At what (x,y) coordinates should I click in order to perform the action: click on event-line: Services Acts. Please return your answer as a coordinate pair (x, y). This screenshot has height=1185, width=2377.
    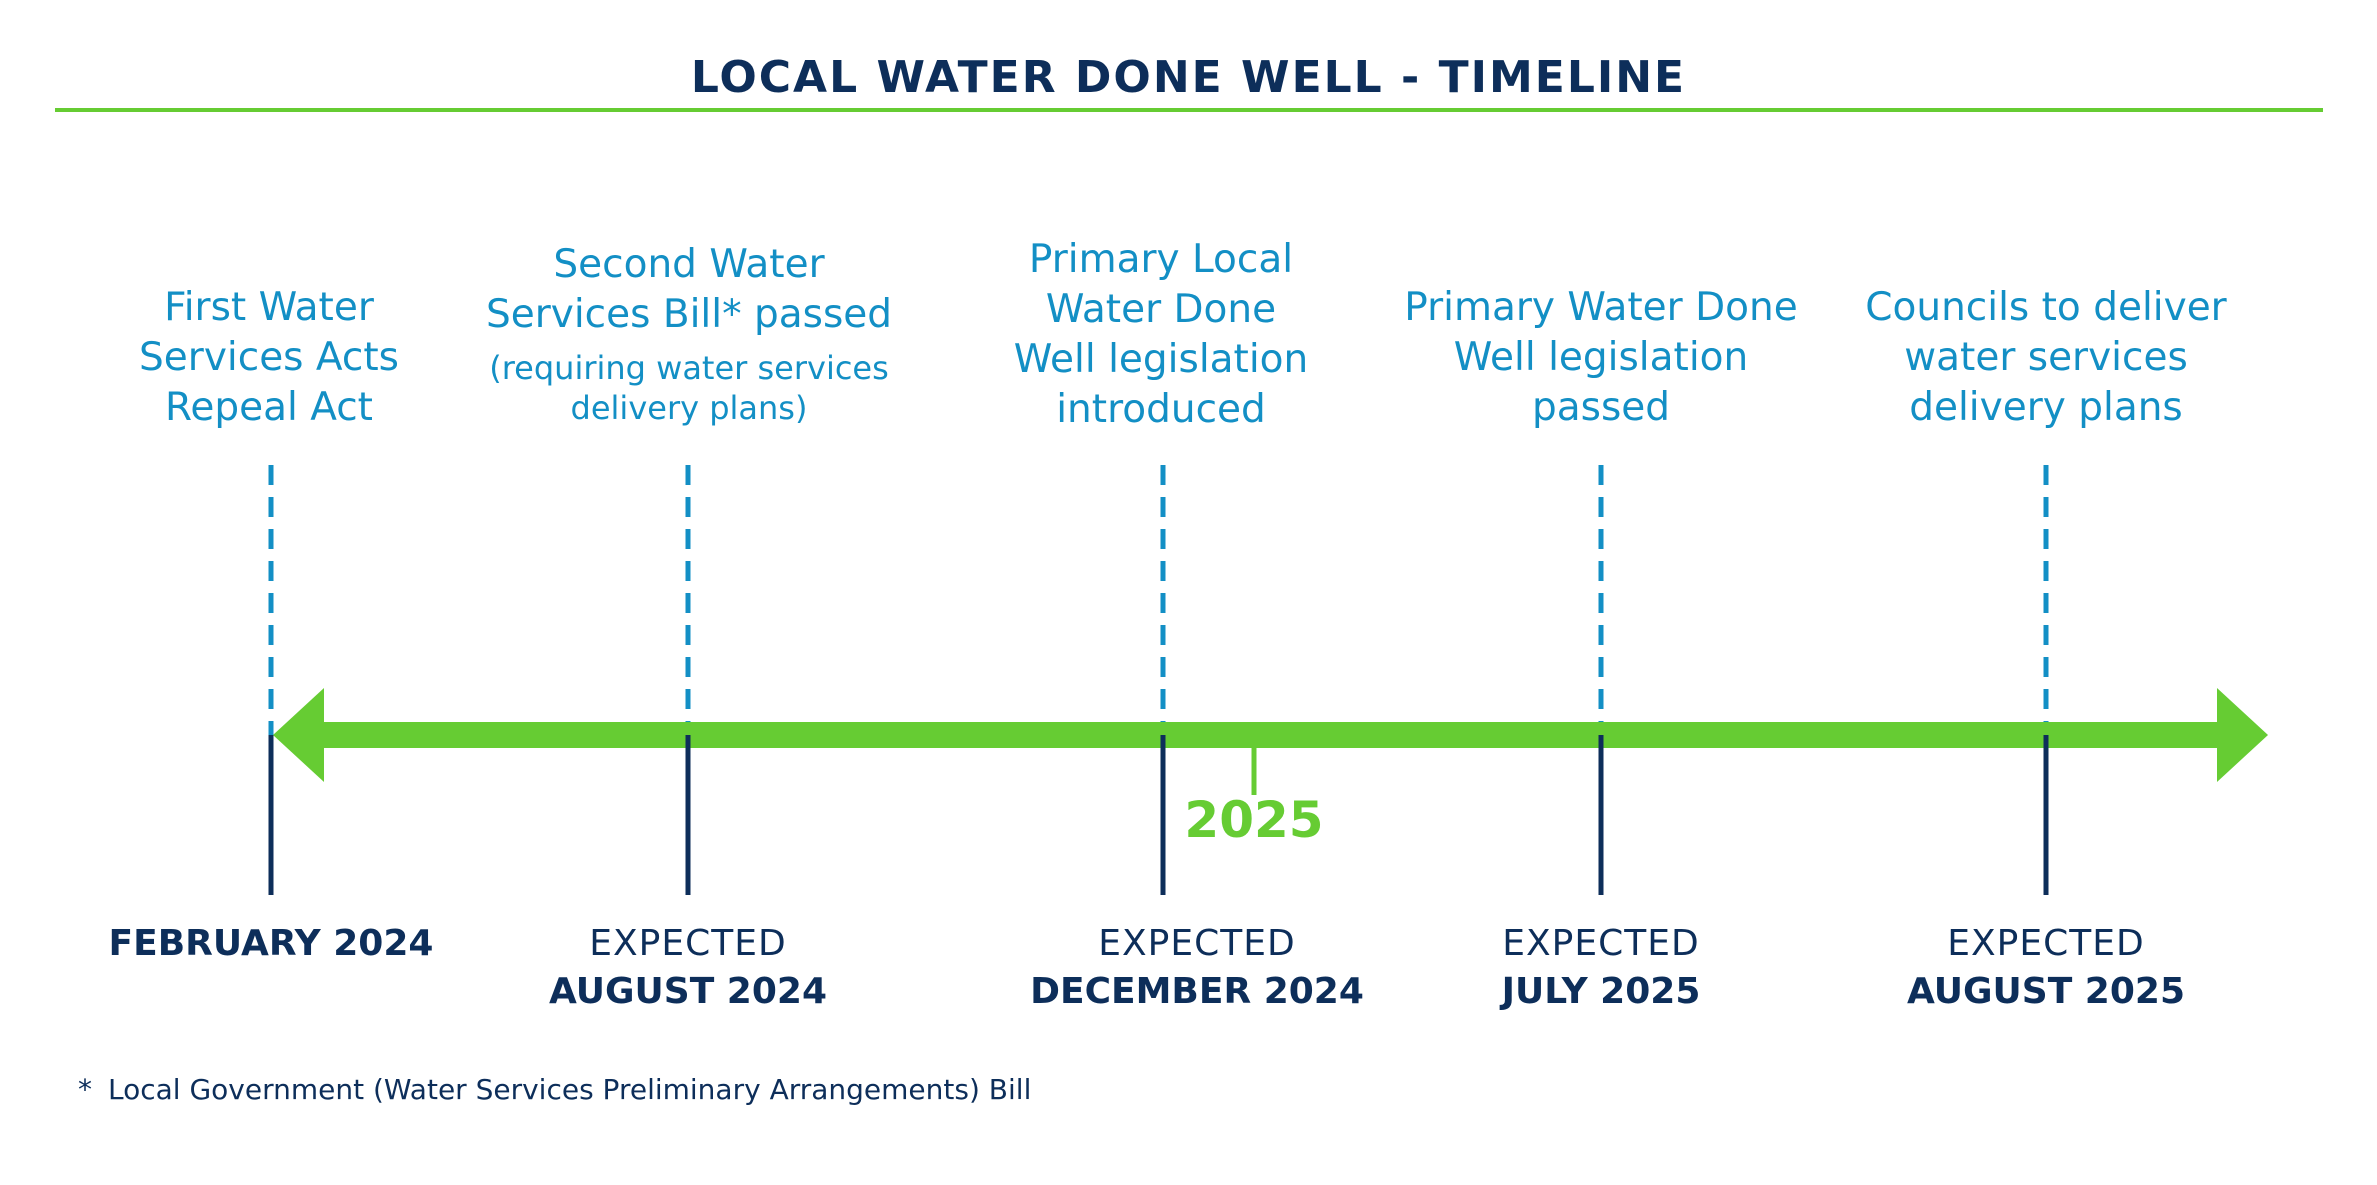
    Looking at the image, I should click on (269, 357).